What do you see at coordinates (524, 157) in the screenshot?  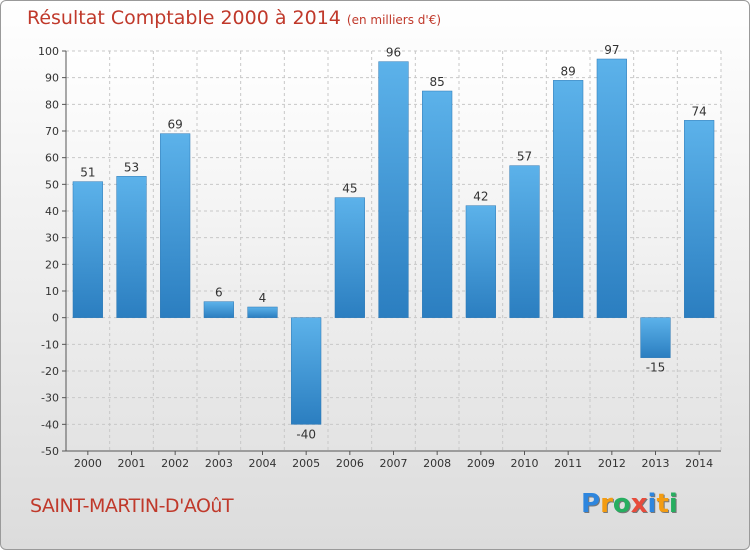 I see `data-label: 57` at bounding box center [524, 157].